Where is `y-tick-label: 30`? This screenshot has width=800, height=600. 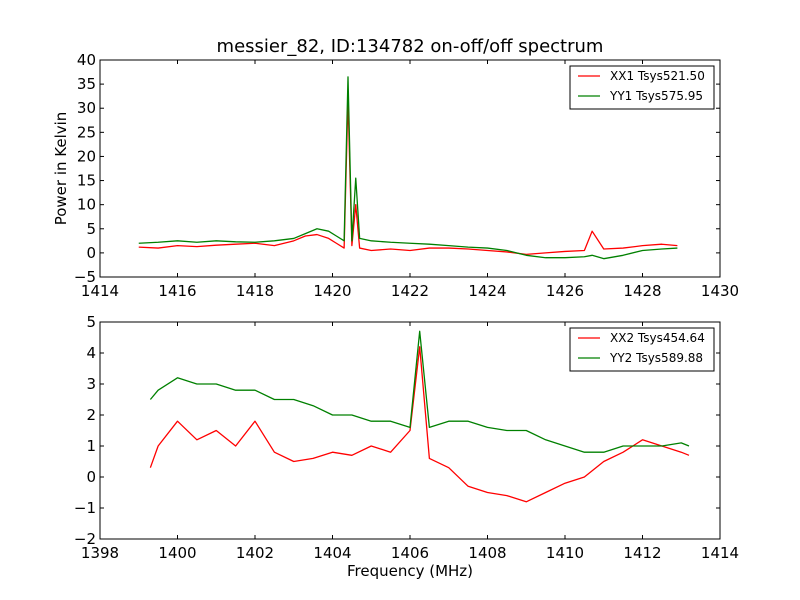
y-tick-label: 30 is located at coordinates (86, 108).